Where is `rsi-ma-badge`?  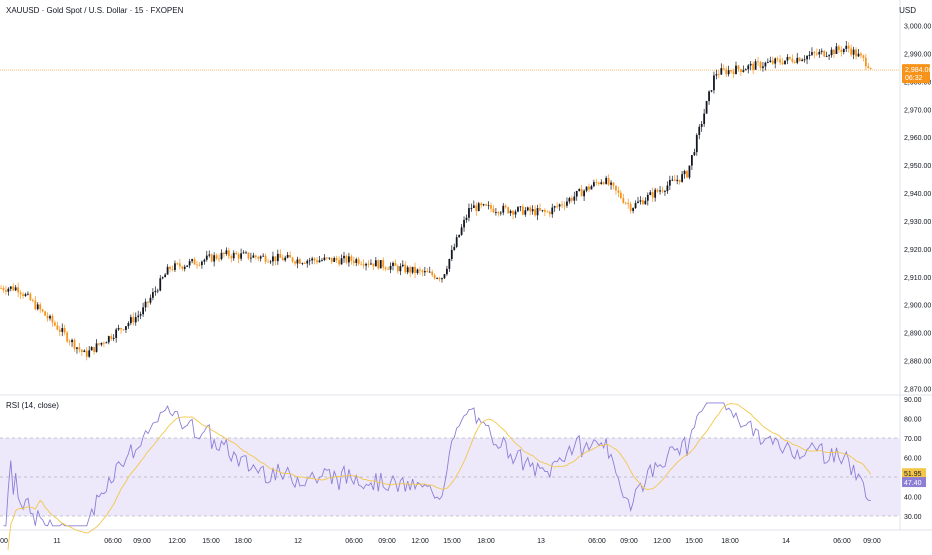 rsi-ma-badge is located at coordinates (914, 473).